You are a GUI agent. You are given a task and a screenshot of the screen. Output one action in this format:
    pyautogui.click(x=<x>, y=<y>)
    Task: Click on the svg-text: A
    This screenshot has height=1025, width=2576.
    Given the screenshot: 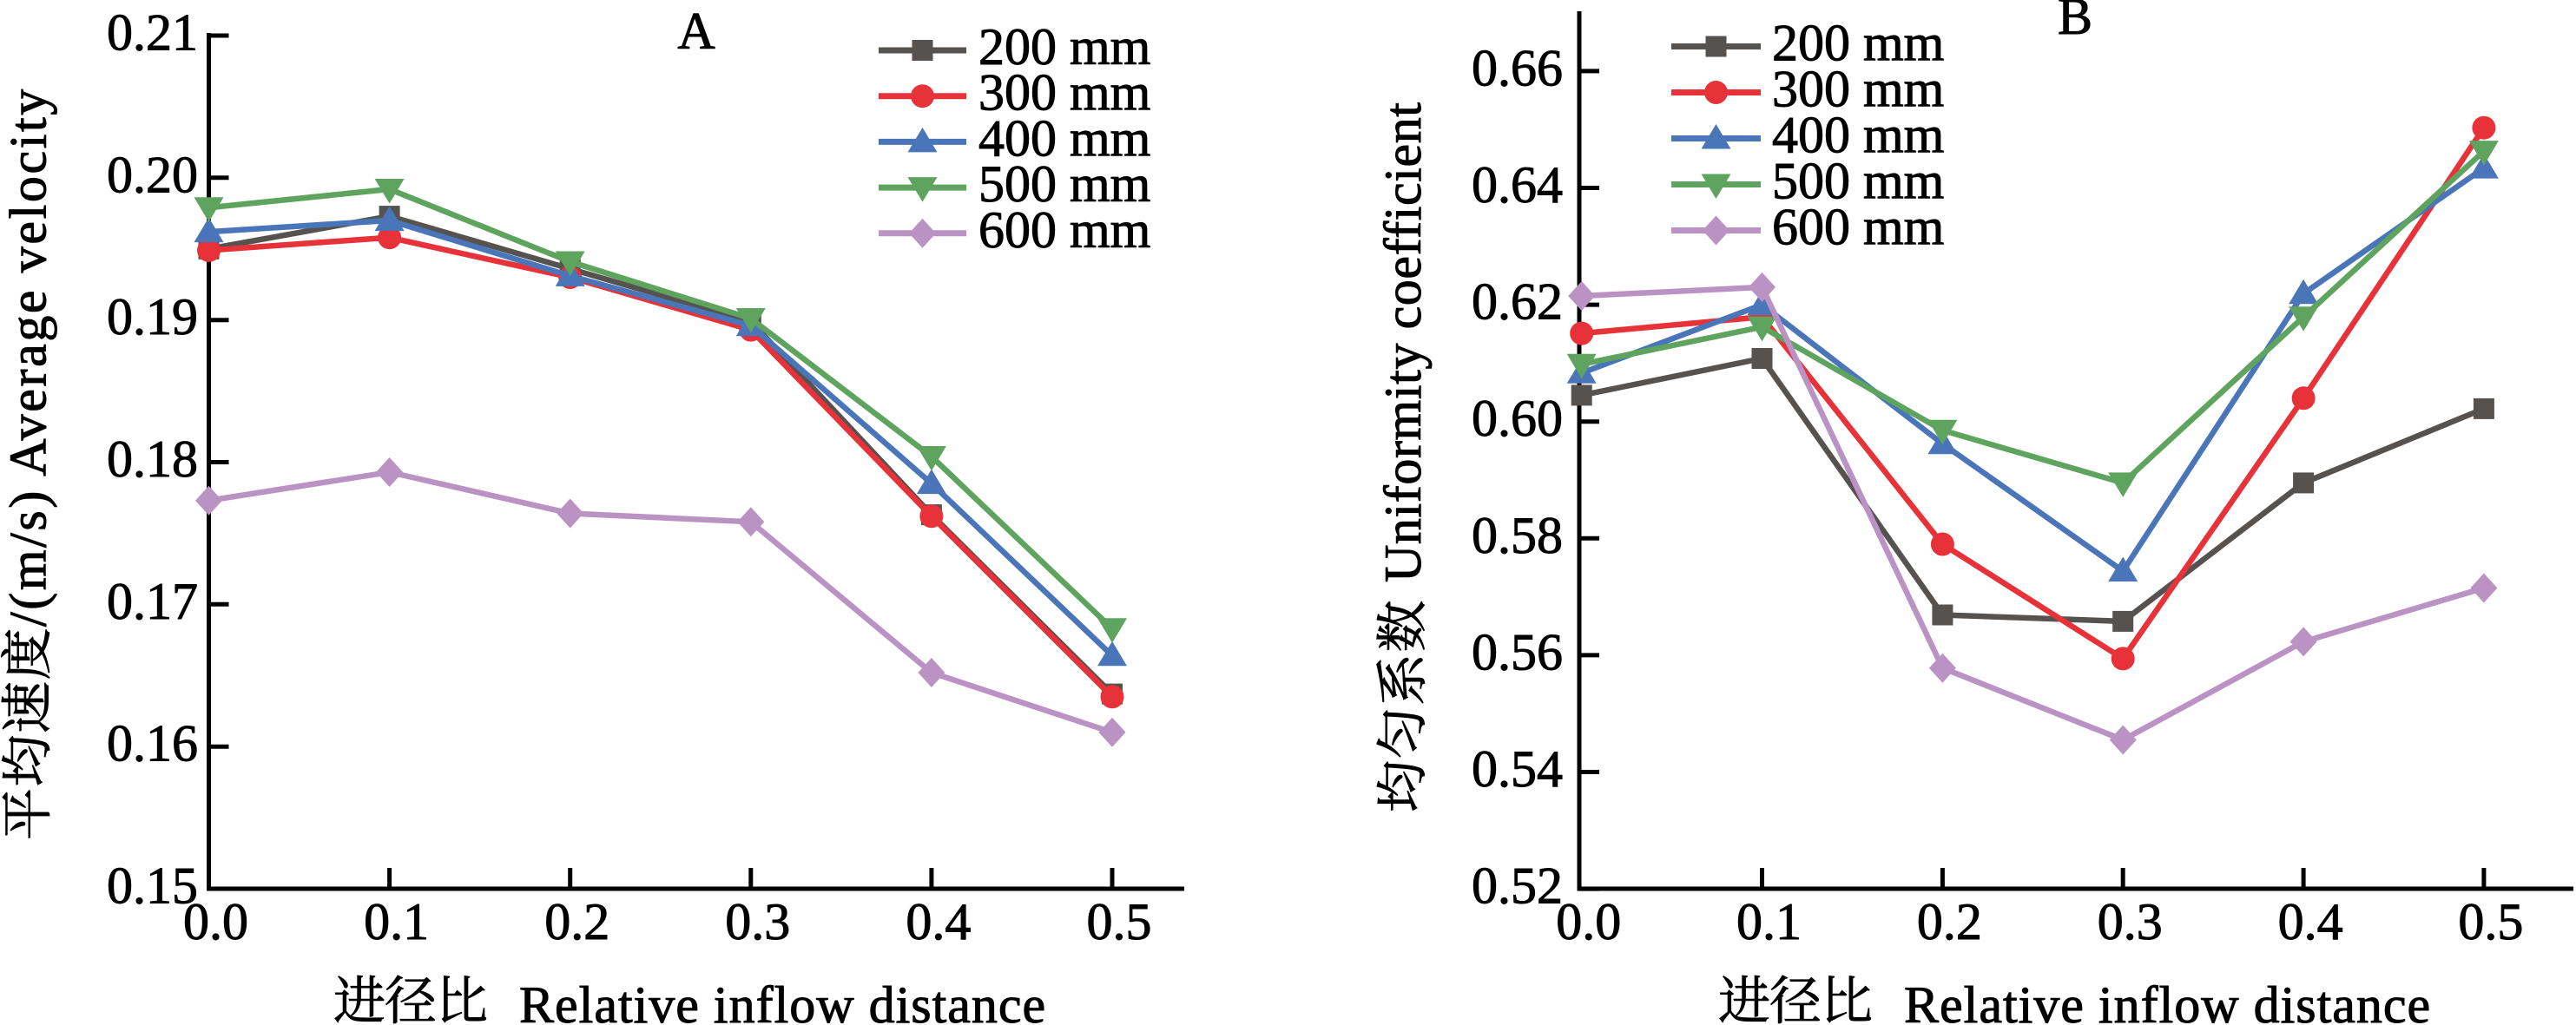 What is the action you would take?
    pyautogui.click(x=696, y=31)
    